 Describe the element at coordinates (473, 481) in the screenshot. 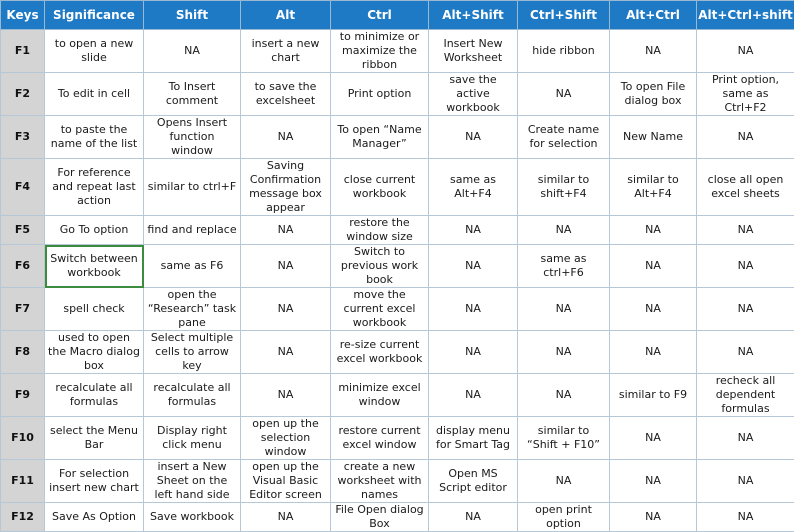

I see `table-cell: Open MS Script editor` at that location.